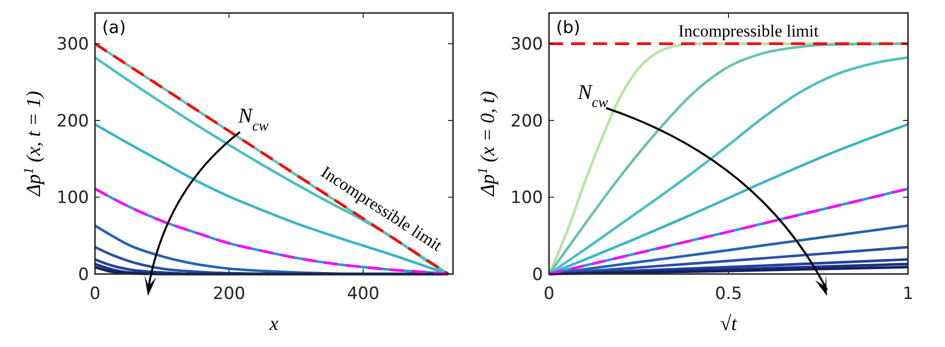 The image size is (945, 347). I want to click on annotation: (b), so click(568, 28).